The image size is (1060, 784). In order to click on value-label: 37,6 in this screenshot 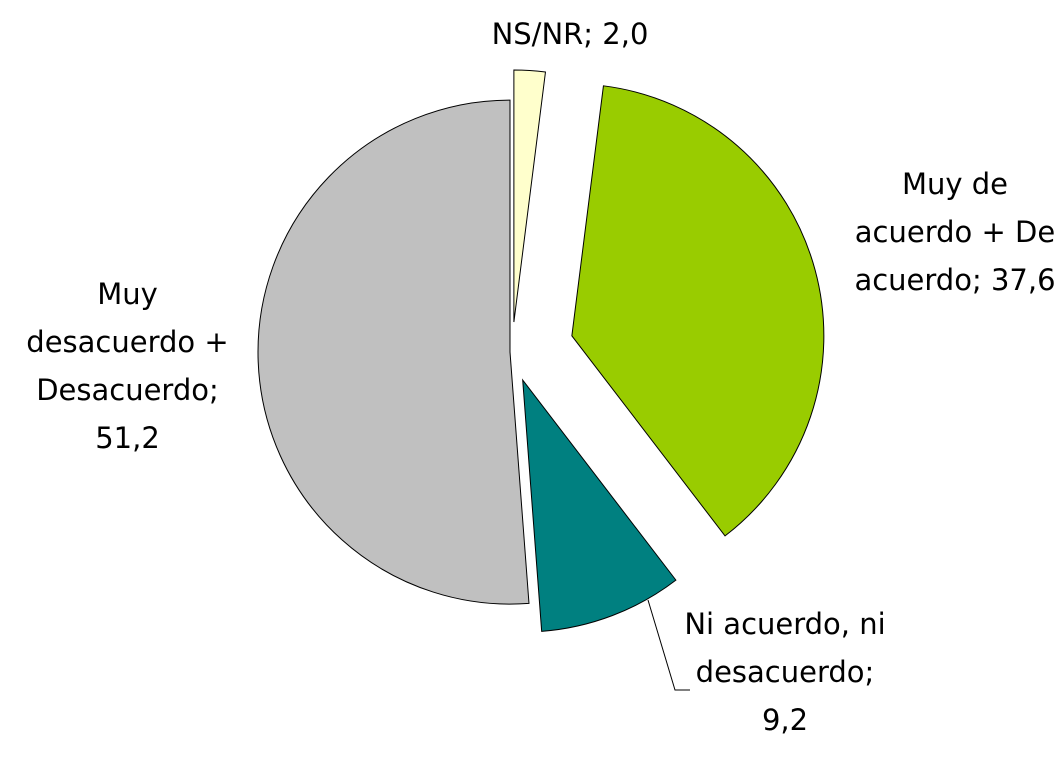, I will do `click(1023, 280)`.